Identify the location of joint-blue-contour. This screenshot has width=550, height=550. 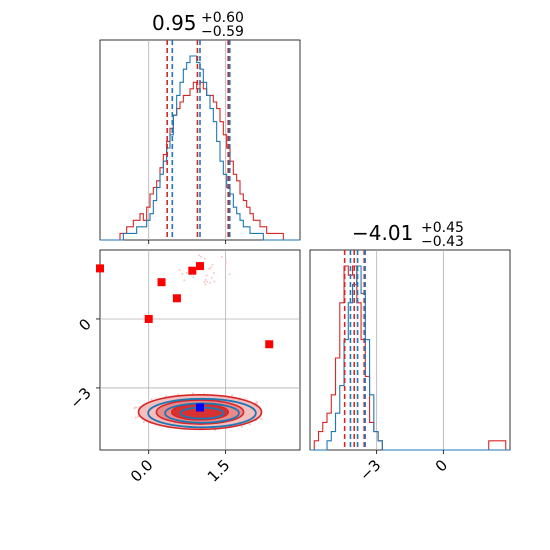
(202, 413).